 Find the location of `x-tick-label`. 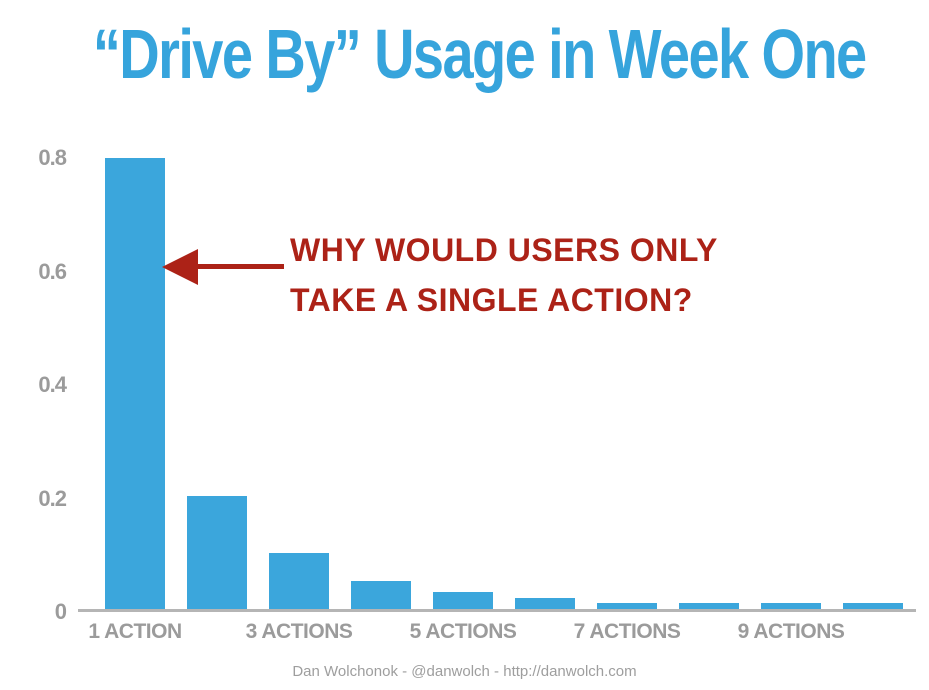

x-tick-label is located at coordinates (873, 632).